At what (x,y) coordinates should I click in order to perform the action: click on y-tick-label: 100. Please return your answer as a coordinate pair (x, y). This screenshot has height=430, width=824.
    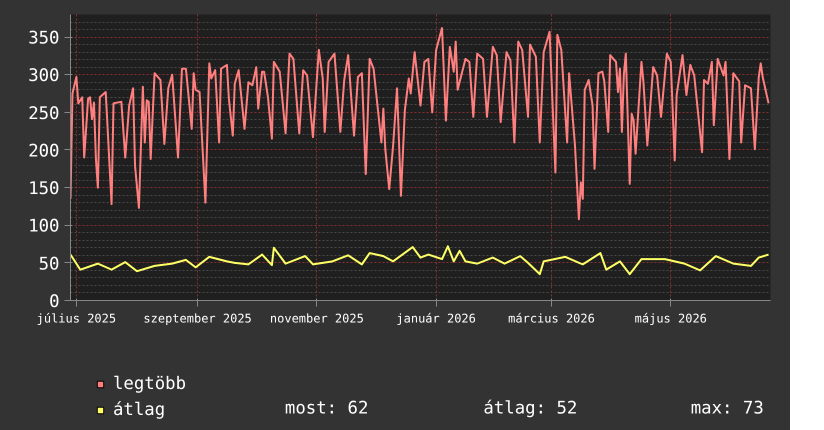
    Looking at the image, I should click on (44, 226).